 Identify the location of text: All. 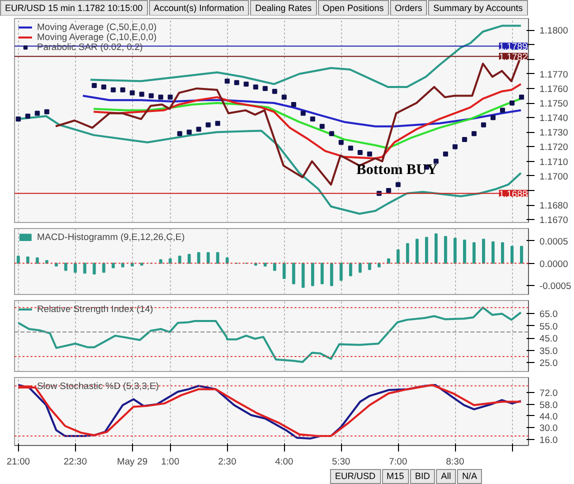
(446, 476).